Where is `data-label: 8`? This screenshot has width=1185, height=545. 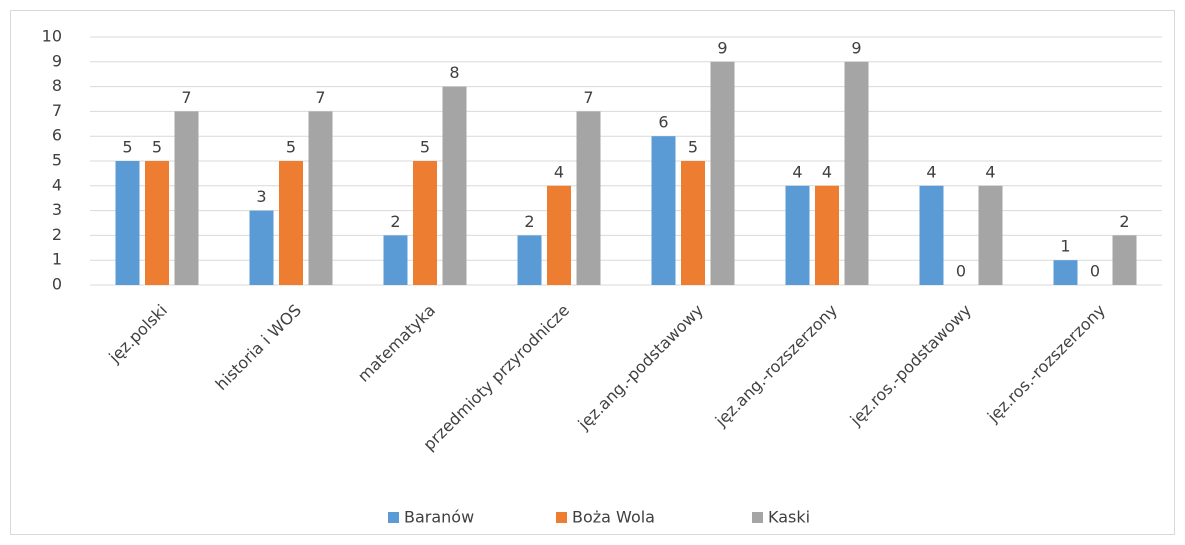 data-label: 8 is located at coordinates (454, 72).